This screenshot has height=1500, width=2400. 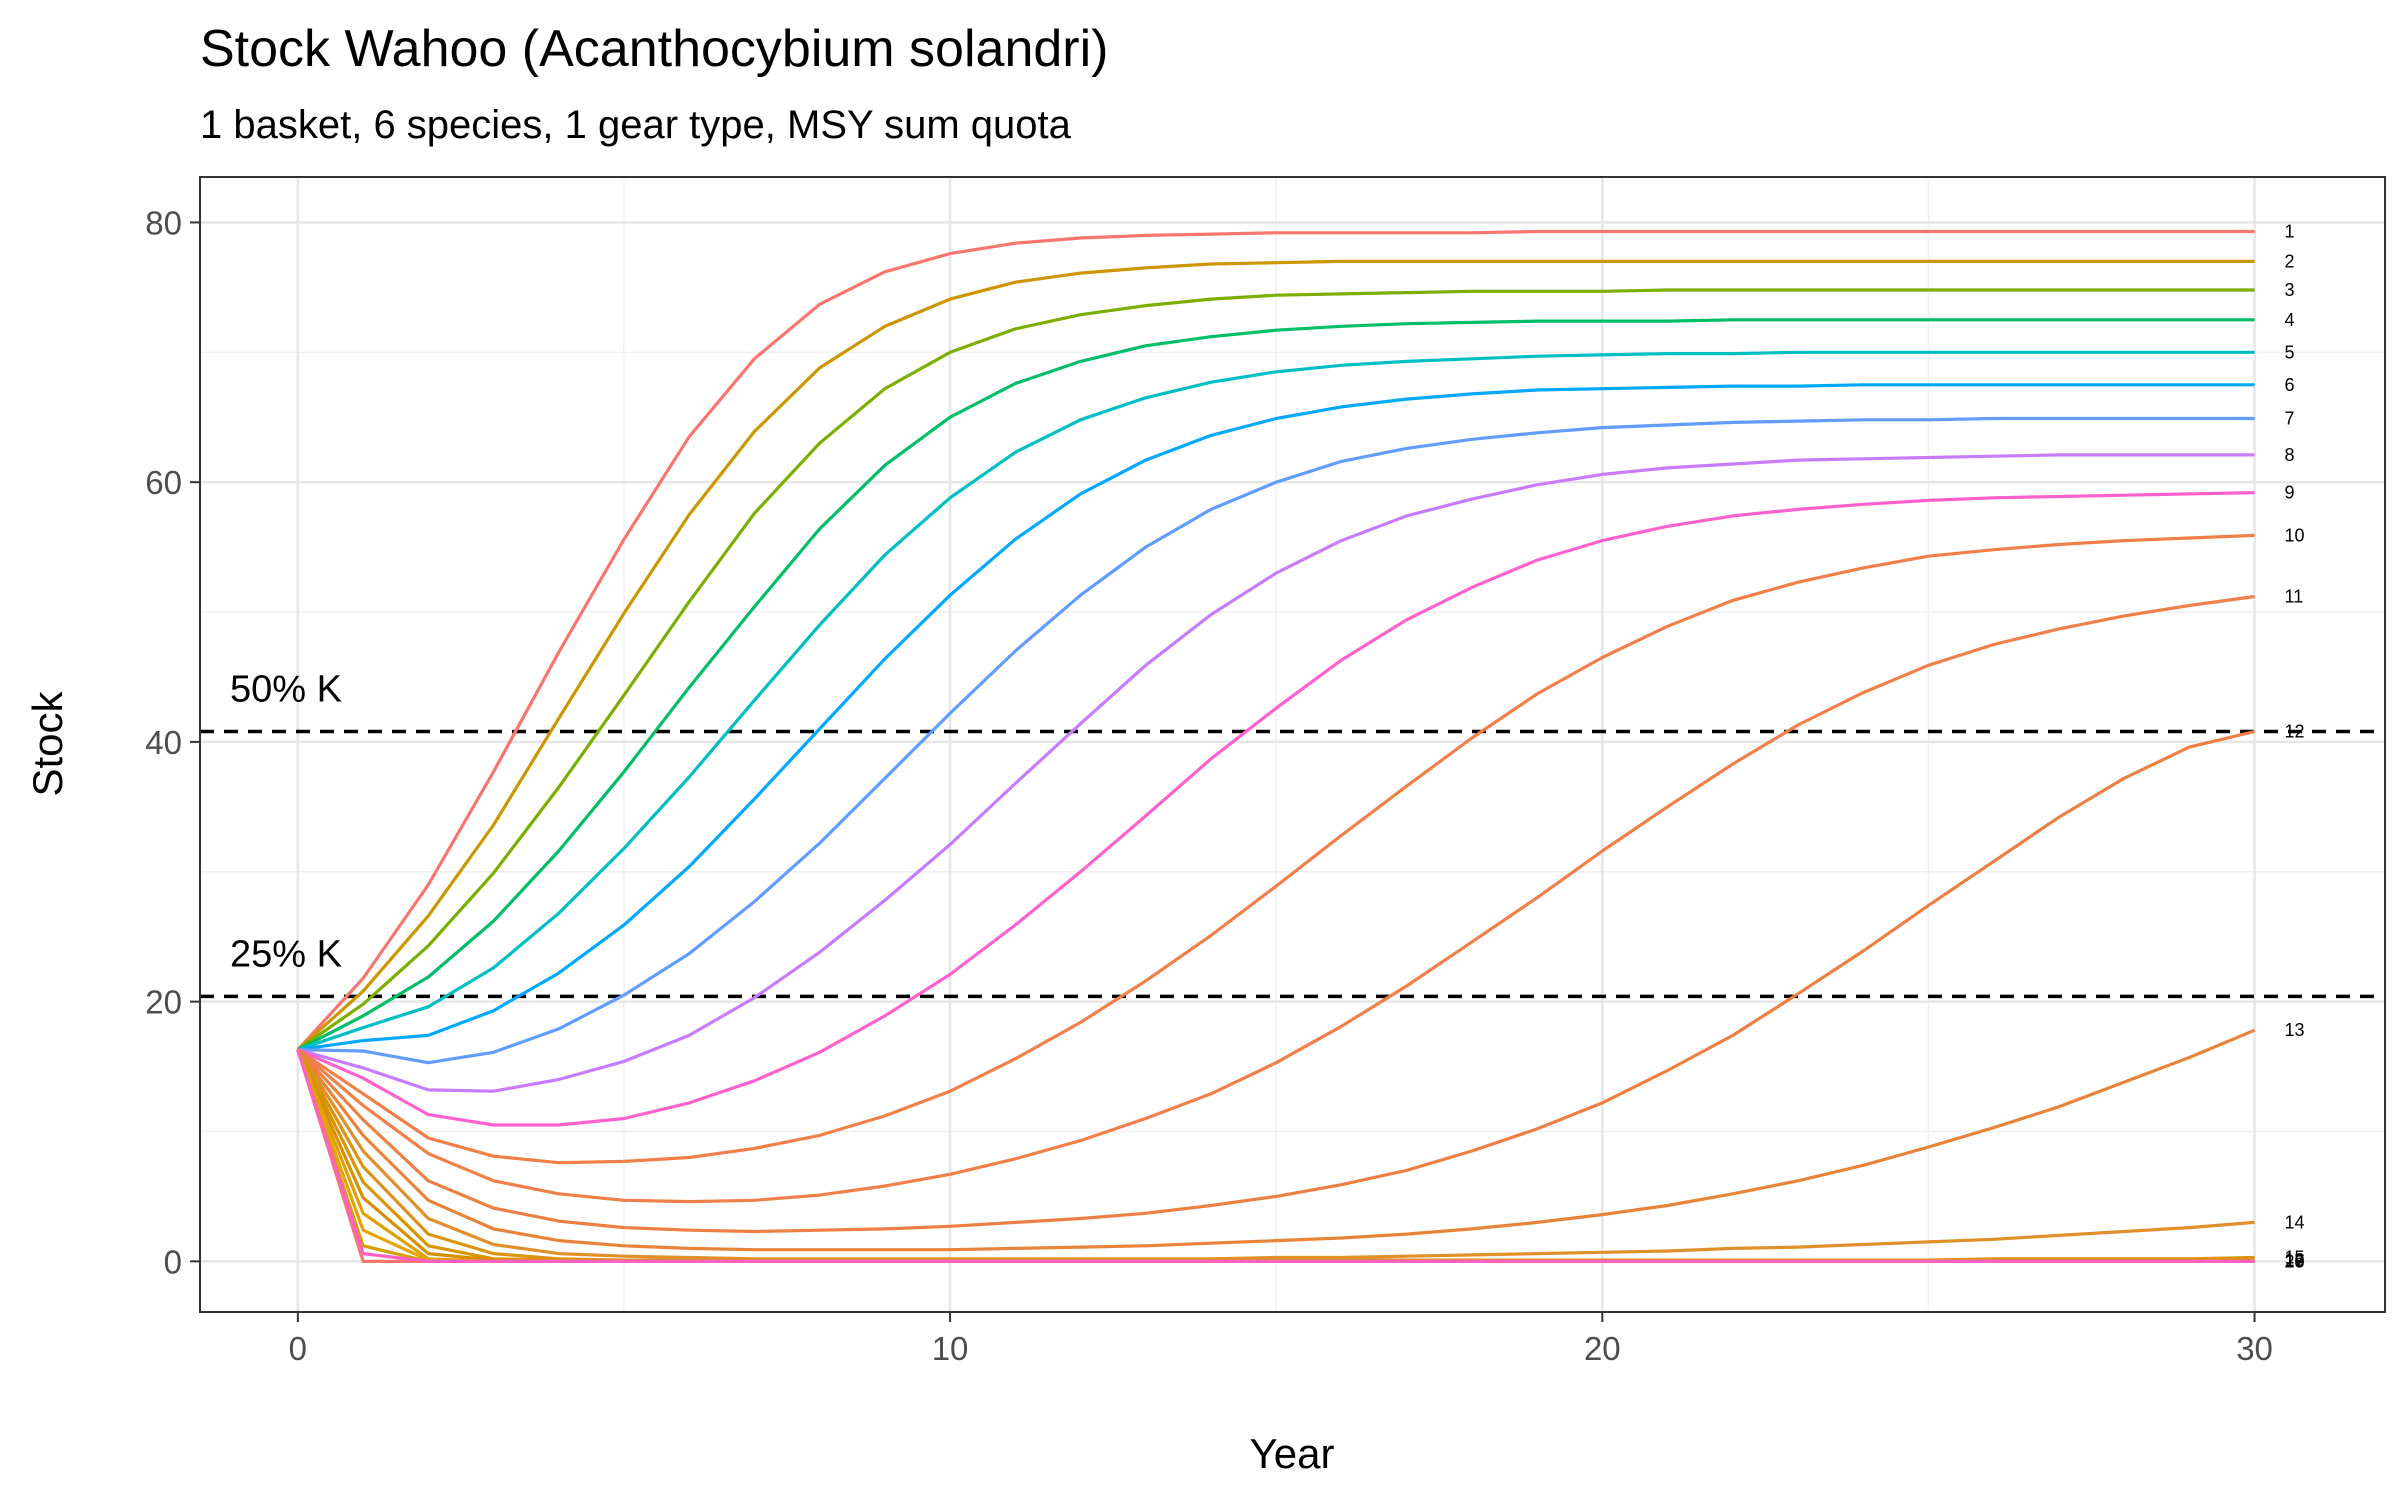 What do you see at coordinates (1602, 1348) in the screenshot?
I see `x-tick-label: 20` at bounding box center [1602, 1348].